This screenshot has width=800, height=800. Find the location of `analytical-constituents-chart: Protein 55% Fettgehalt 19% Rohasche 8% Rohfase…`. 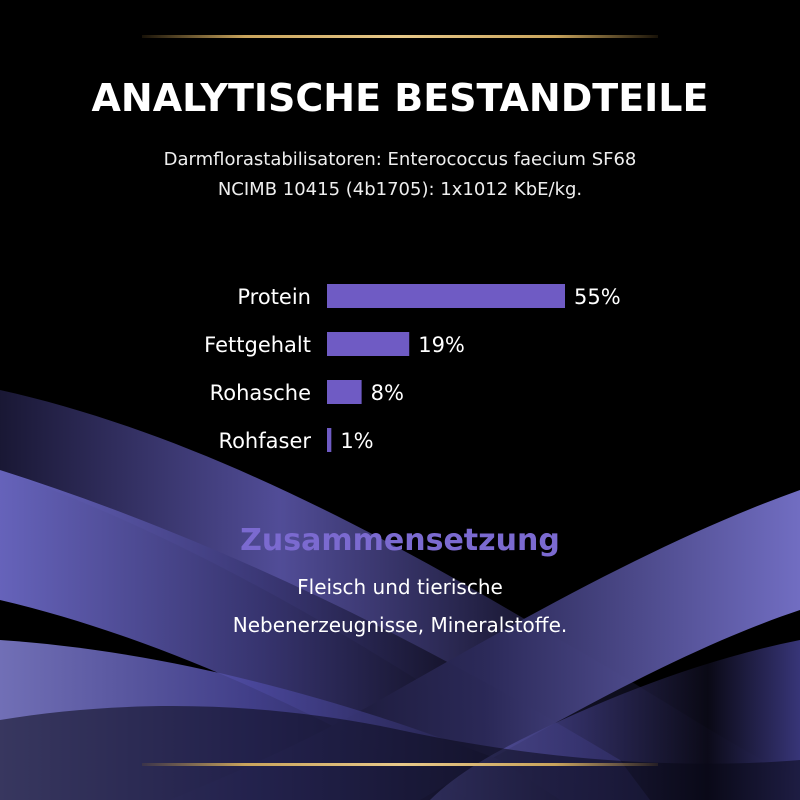

analytical-constituents-chart: Protein 55% Fettgehalt 19% Rohasche 8% Rohfase… is located at coordinates (412, 368).